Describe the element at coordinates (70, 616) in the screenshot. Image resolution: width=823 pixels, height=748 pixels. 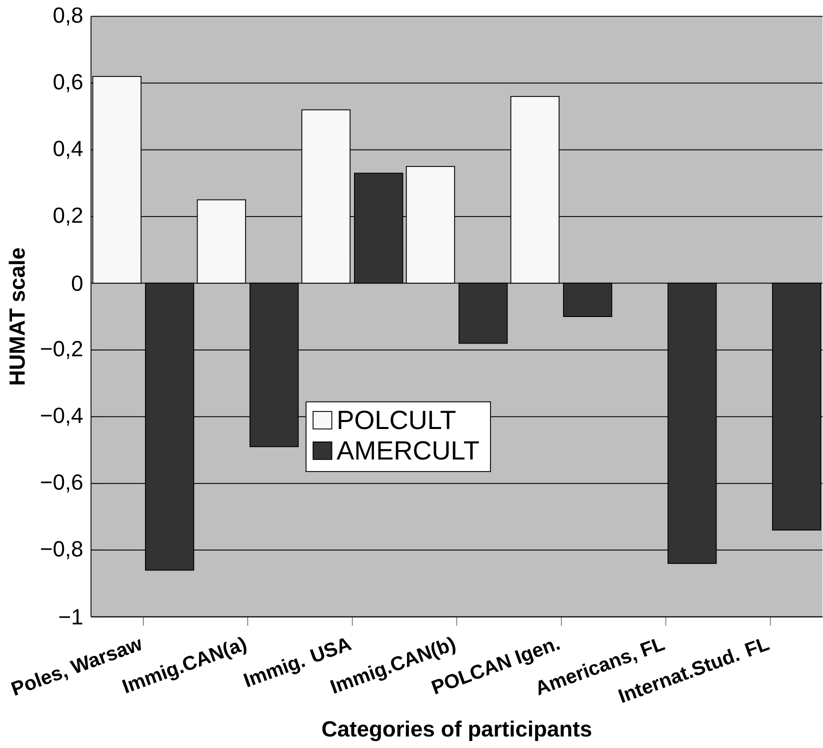
I see `y-tick-label: −1` at that location.